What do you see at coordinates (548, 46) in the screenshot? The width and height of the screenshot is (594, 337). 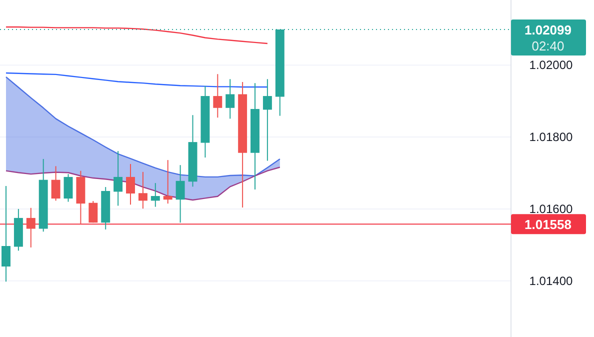 I see `text: 02:40` at bounding box center [548, 46].